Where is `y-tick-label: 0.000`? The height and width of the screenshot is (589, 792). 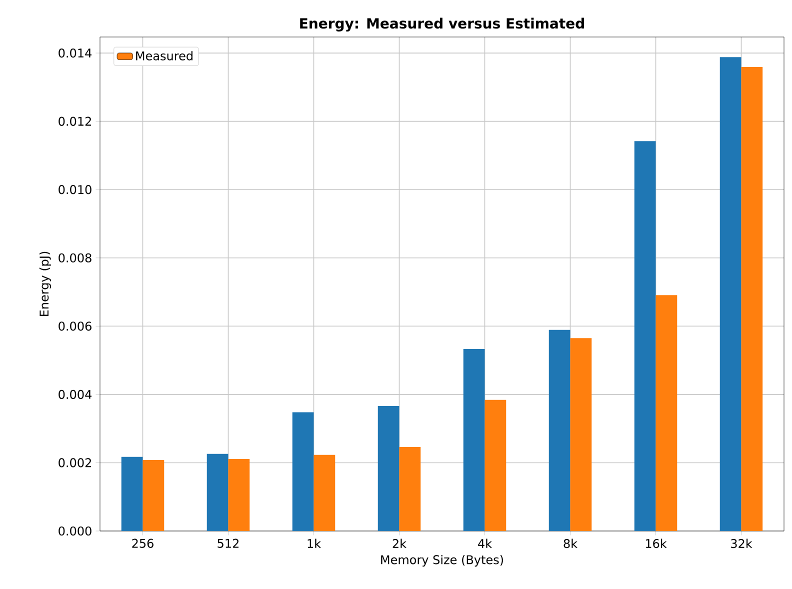 y-tick-label: 0.000 is located at coordinates (75, 531).